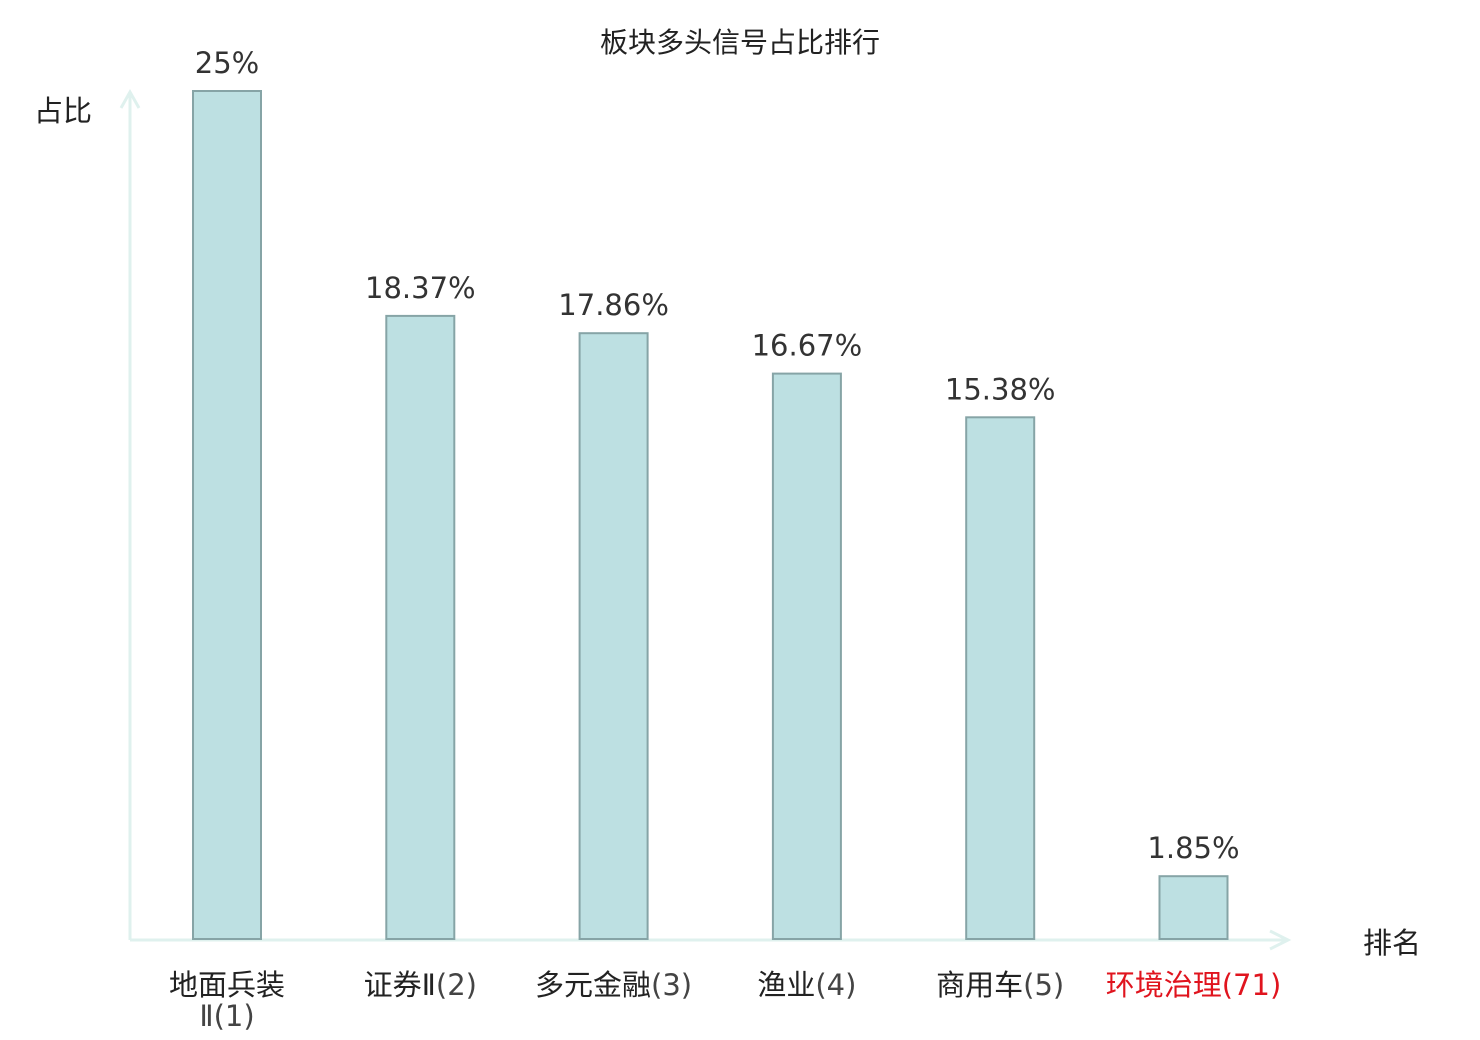  Describe the element at coordinates (613, 305) in the screenshot. I see `data-label: 17.86%` at that location.